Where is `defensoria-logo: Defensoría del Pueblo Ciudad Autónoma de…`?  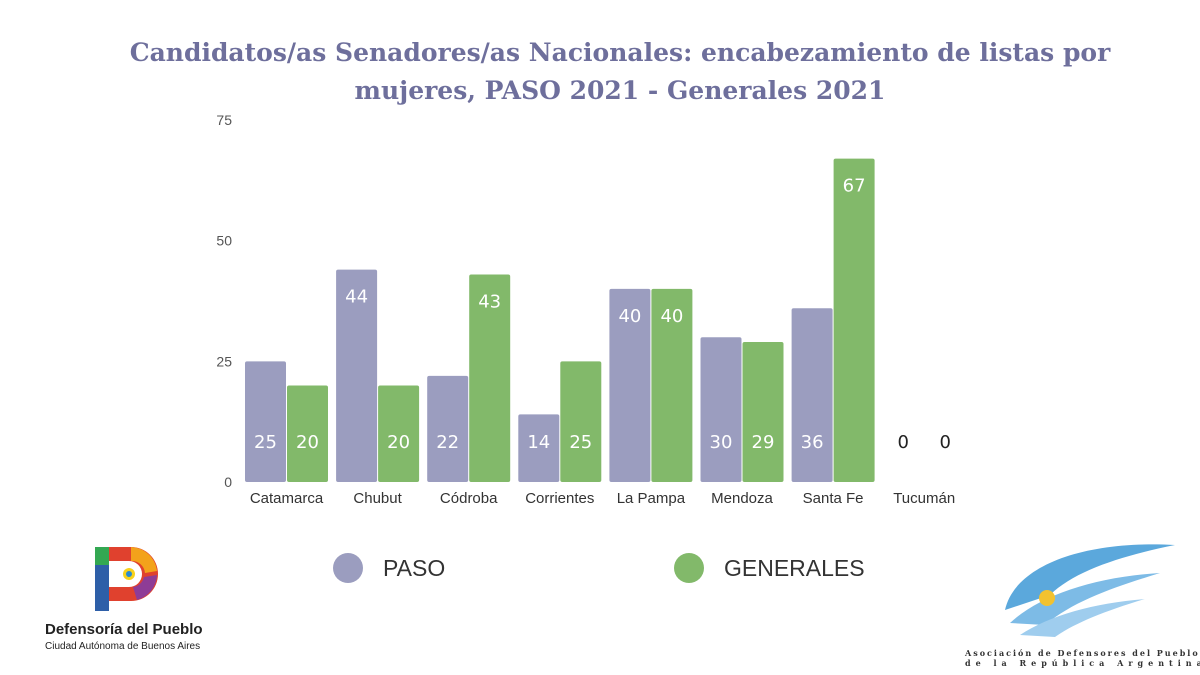 defensoria-logo: Defensoría del Pueblo Ciudad Autónoma de… is located at coordinates (130, 600).